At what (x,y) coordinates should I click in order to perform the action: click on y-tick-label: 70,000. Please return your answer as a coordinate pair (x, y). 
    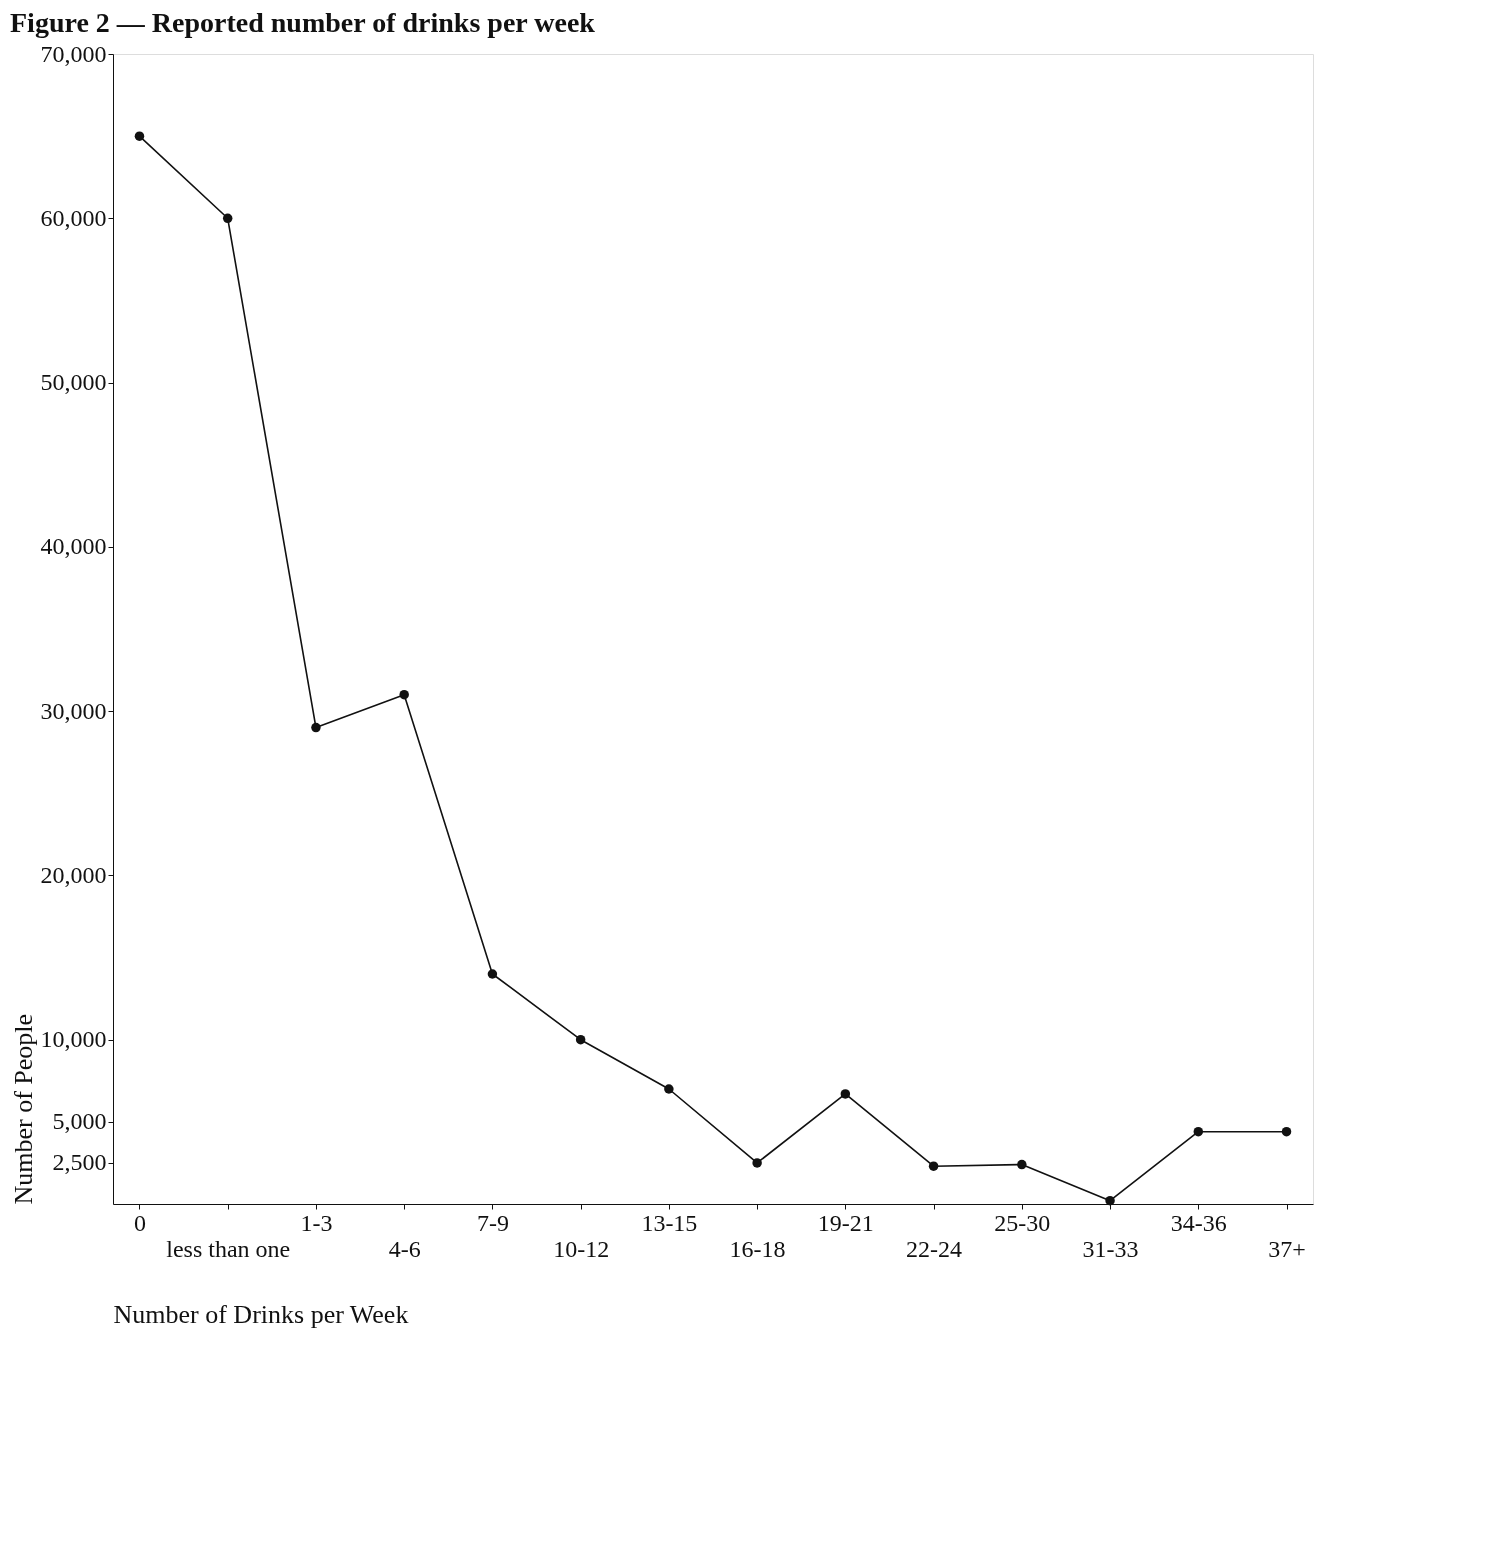
    Looking at the image, I should click on (73, 53).